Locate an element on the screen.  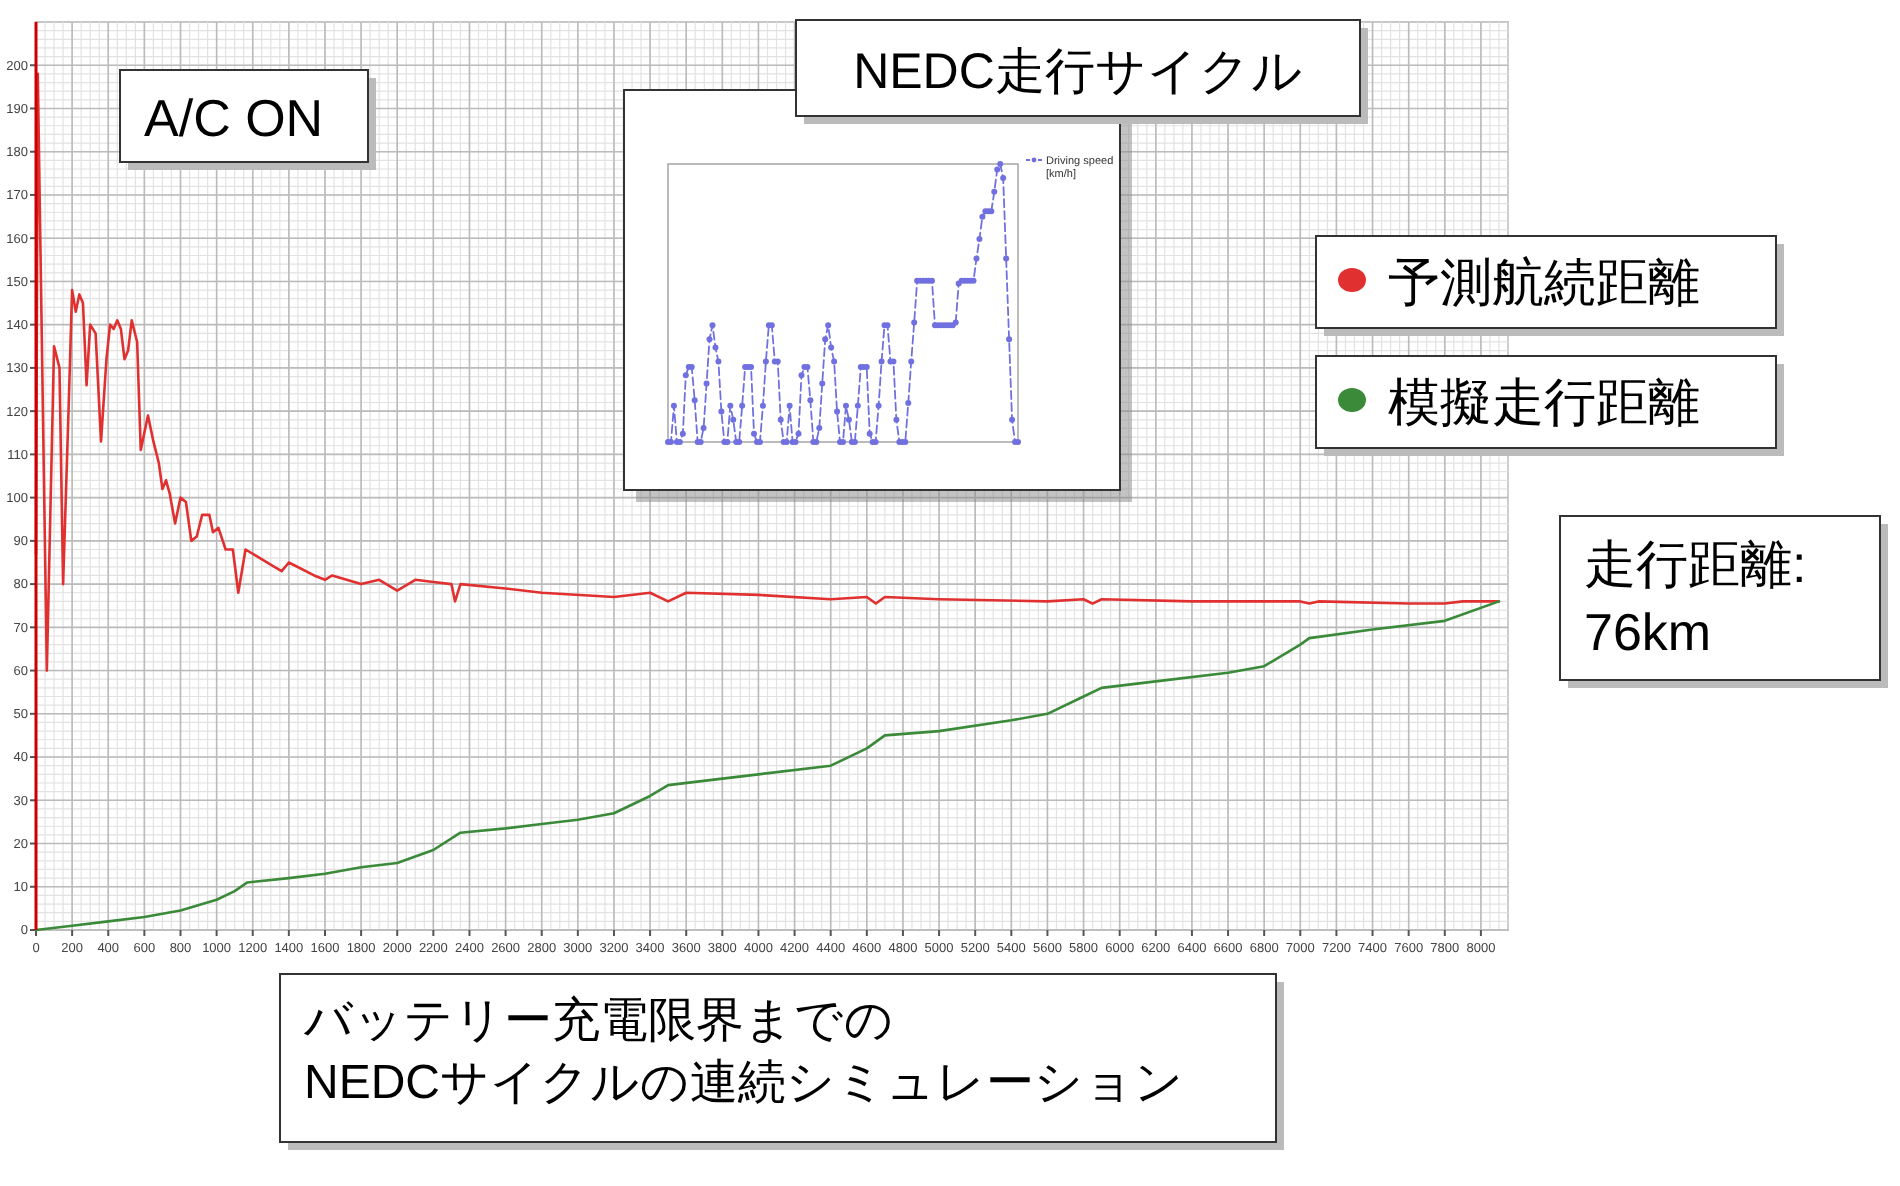
text: 走行距離: 76km is located at coordinates (1695, 598).